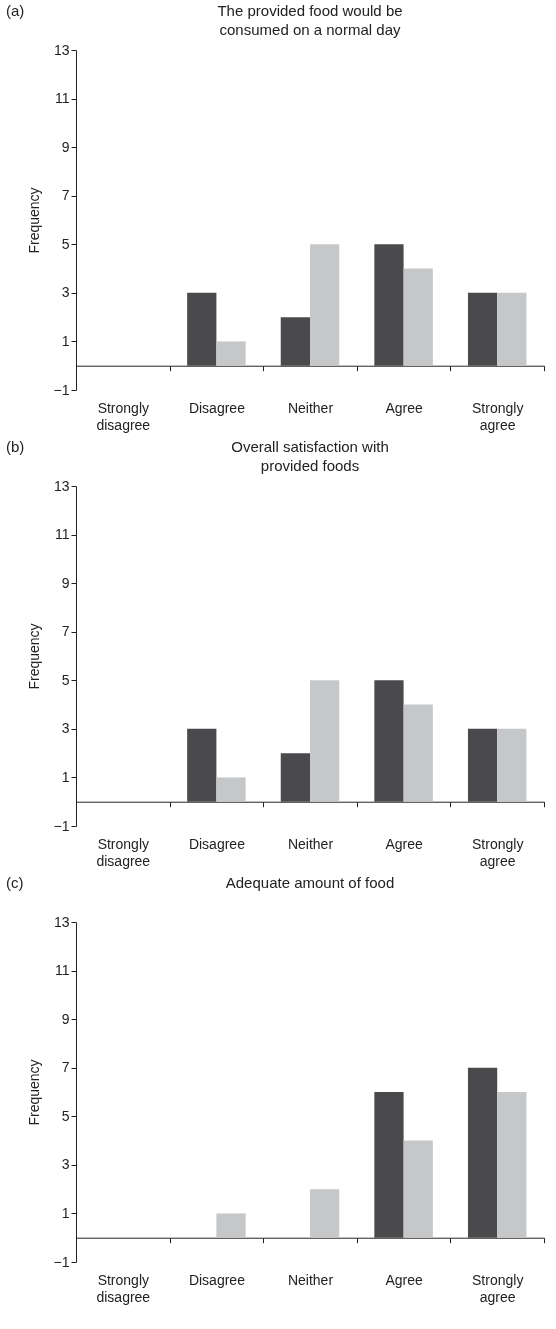  What do you see at coordinates (15, 446) in the screenshot?
I see `text: (b)` at bounding box center [15, 446].